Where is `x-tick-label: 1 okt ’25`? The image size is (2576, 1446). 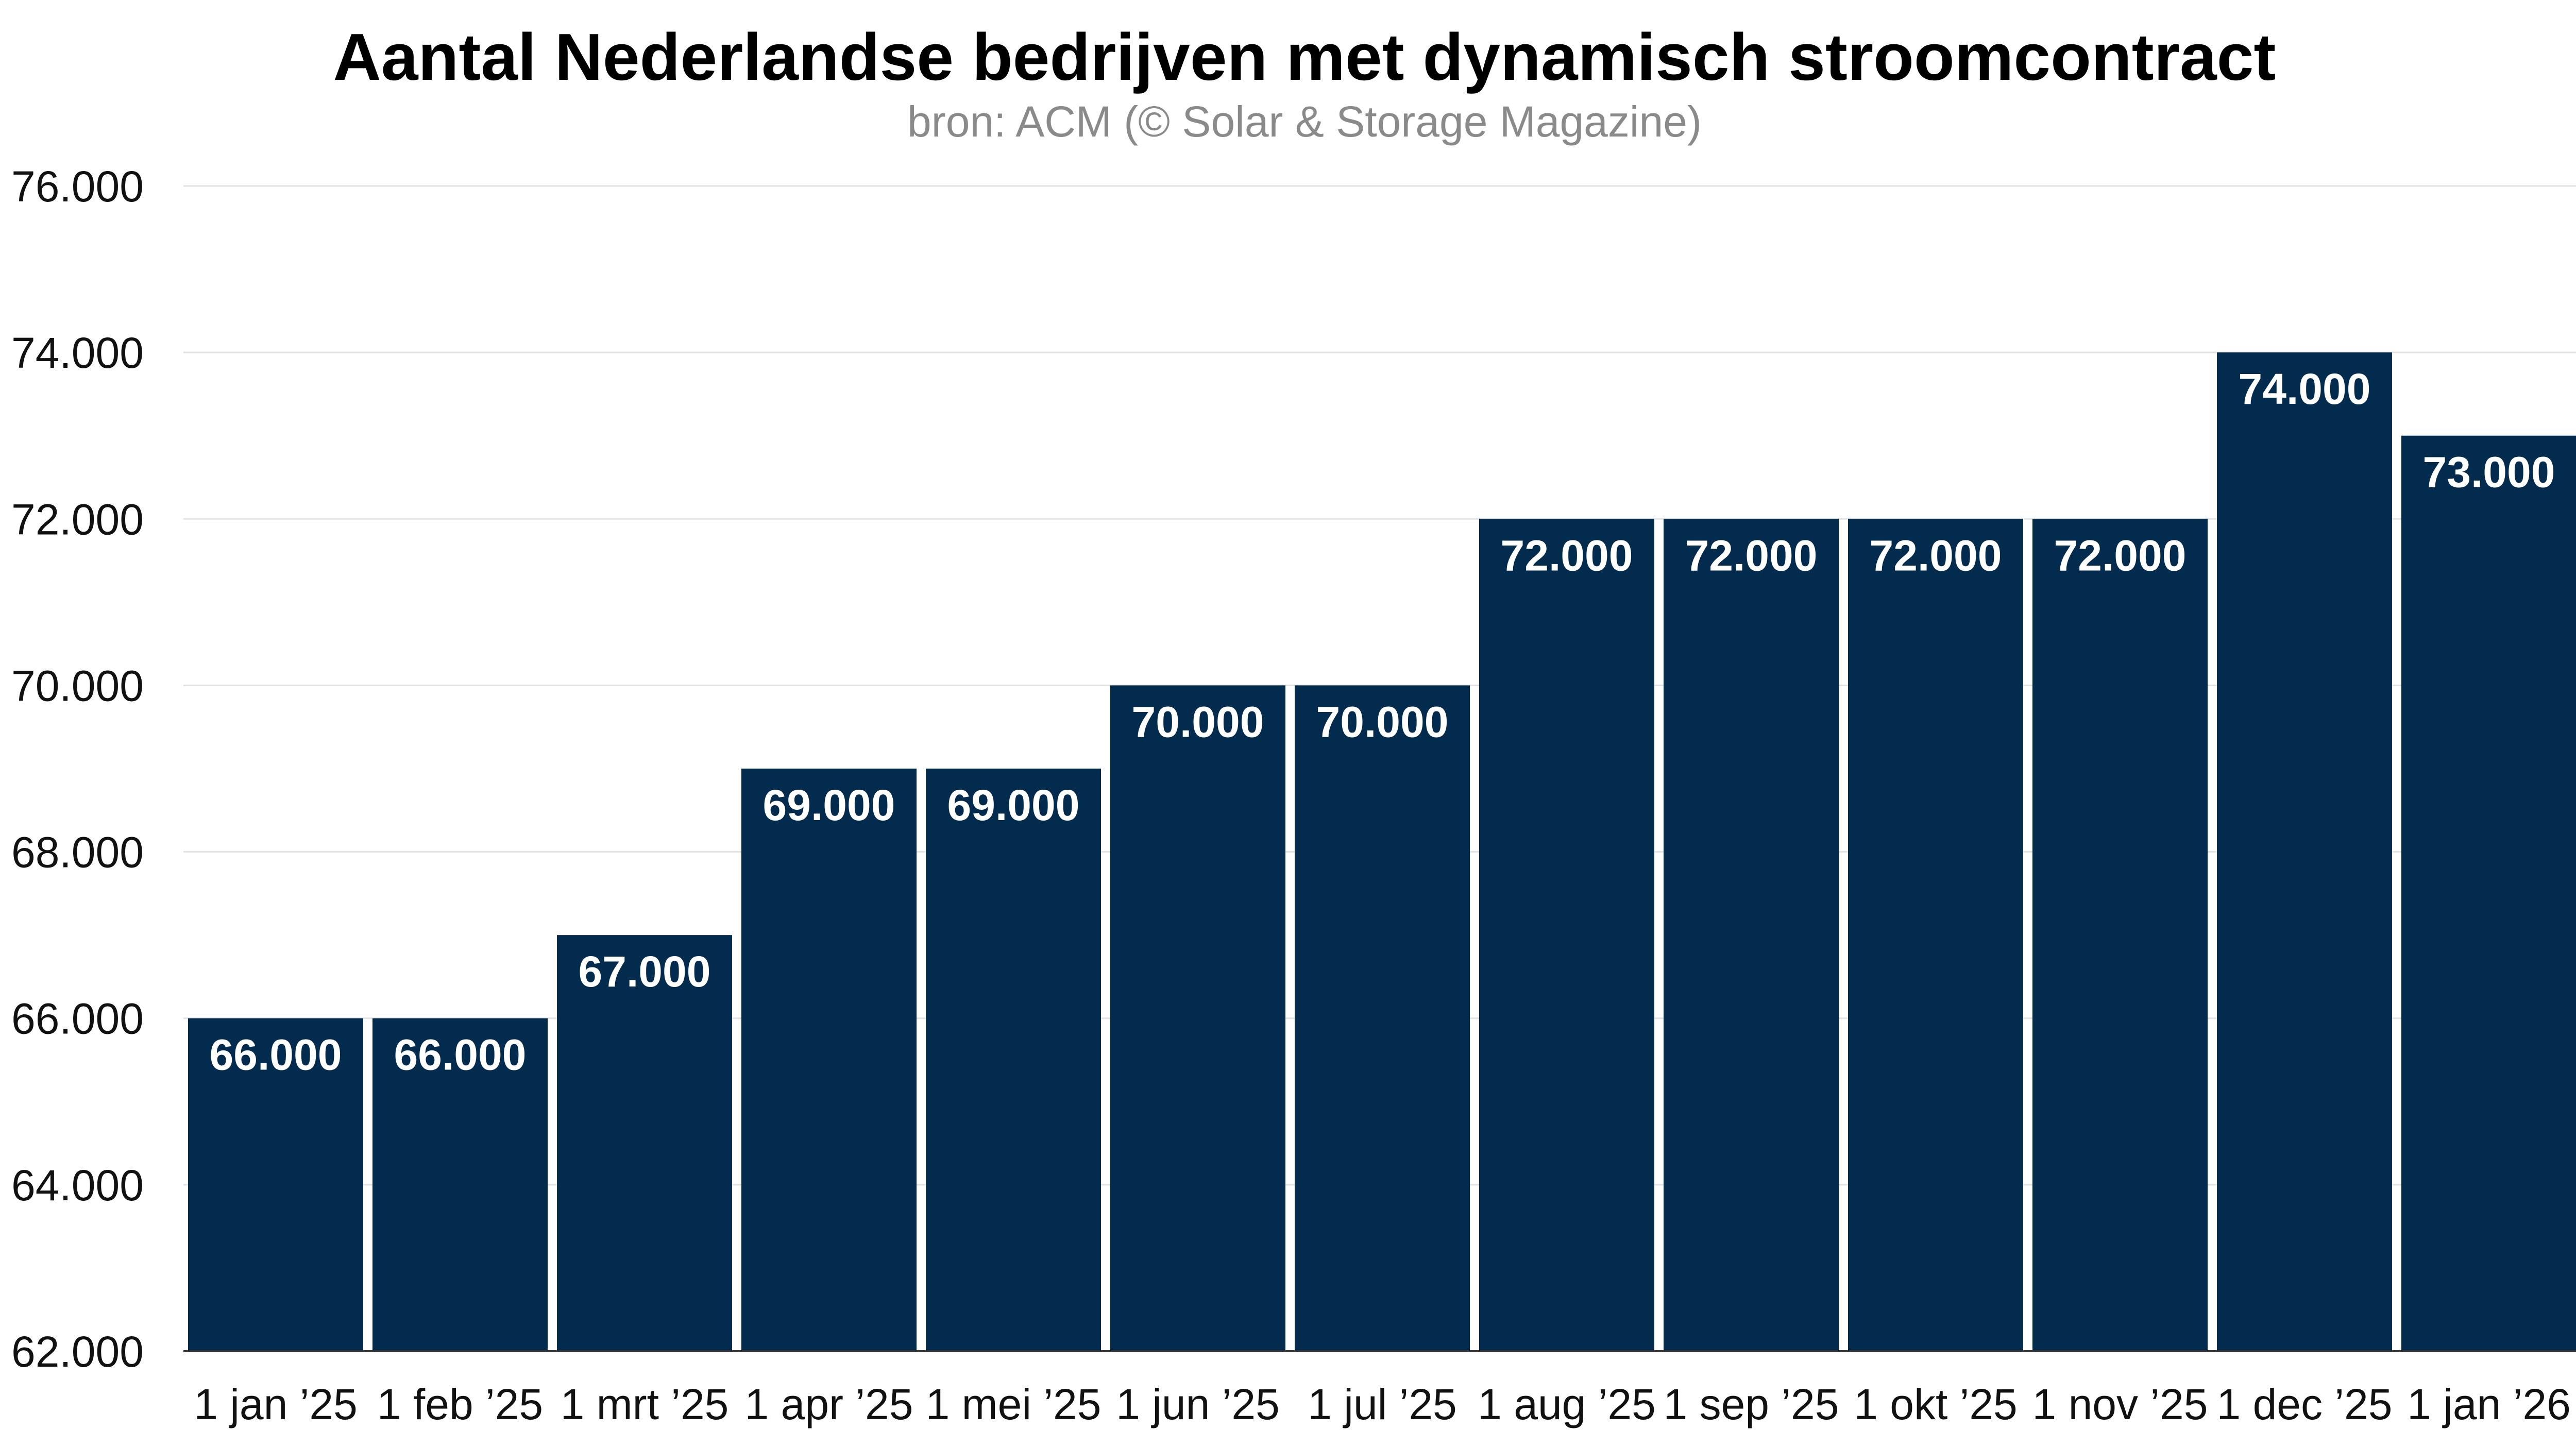
x-tick-label: 1 okt ’25 is located at coordinates (1936, 1404).